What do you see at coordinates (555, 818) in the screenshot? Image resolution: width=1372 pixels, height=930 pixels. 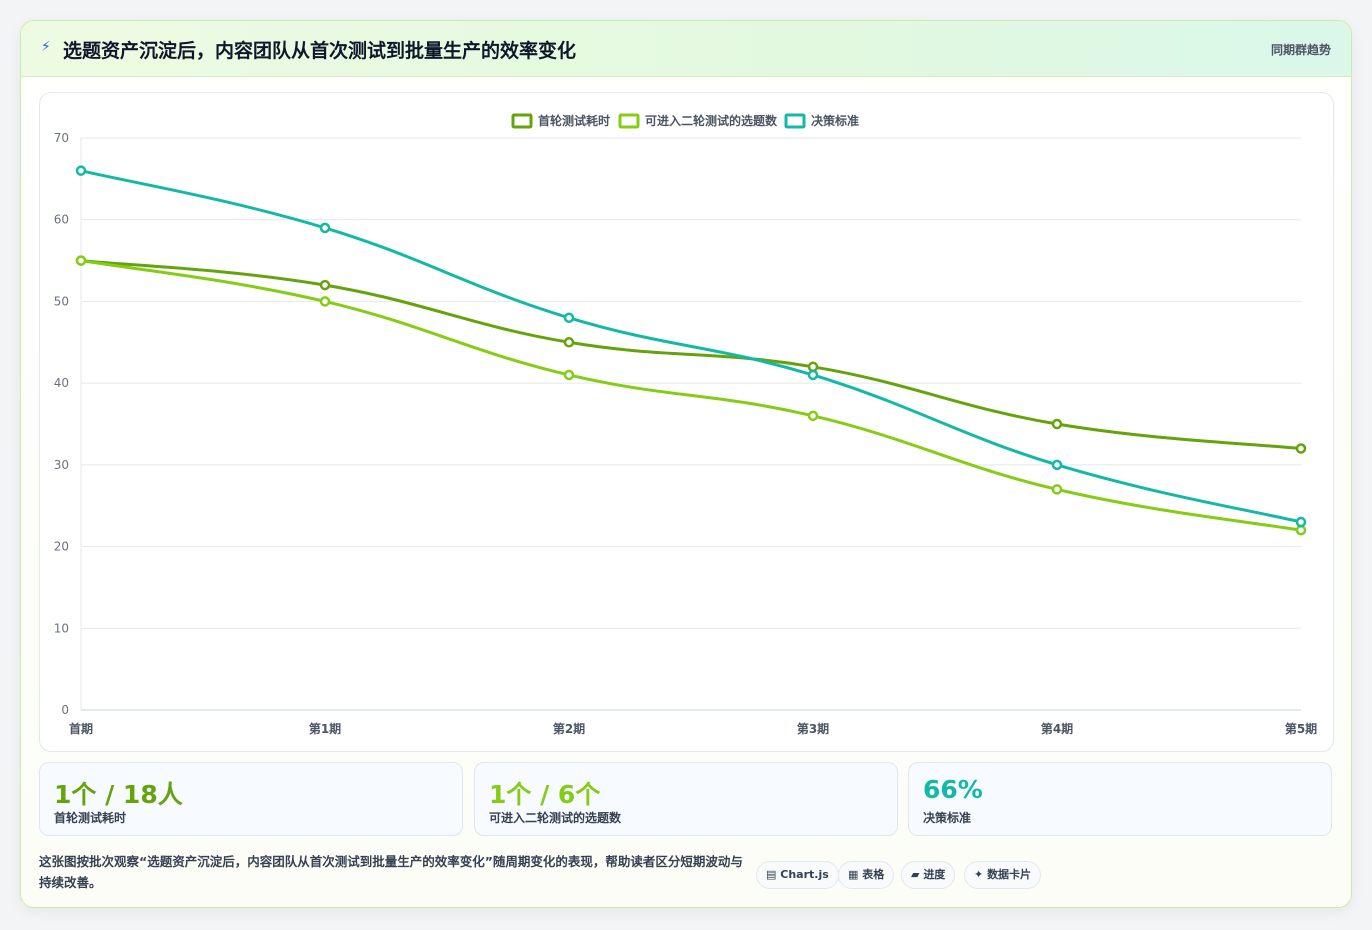 I see `stat-label: 可进入二轮测试的选题数` at bounding box center [555, 818].